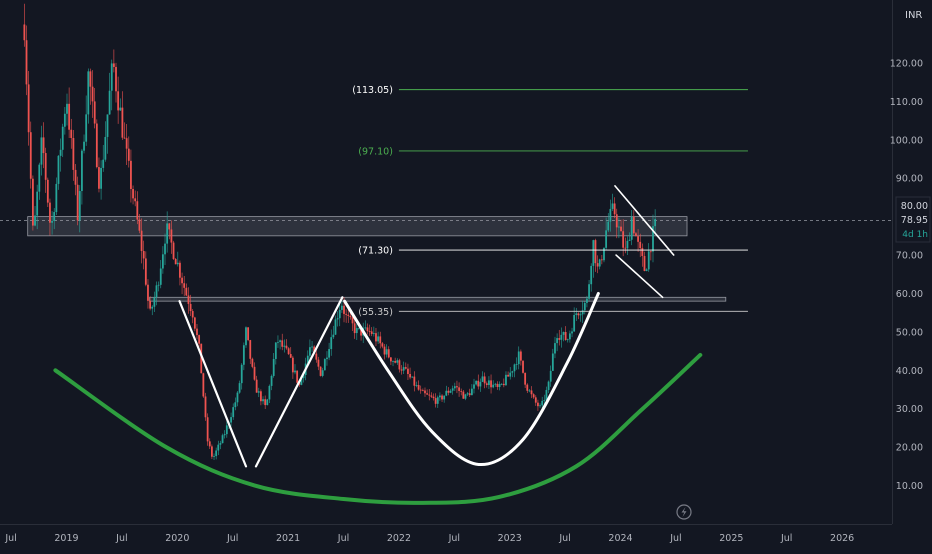  Describe the element at coordinates (399, 538) in the screenshot. I see `time-tick-label: 2022` at that location.